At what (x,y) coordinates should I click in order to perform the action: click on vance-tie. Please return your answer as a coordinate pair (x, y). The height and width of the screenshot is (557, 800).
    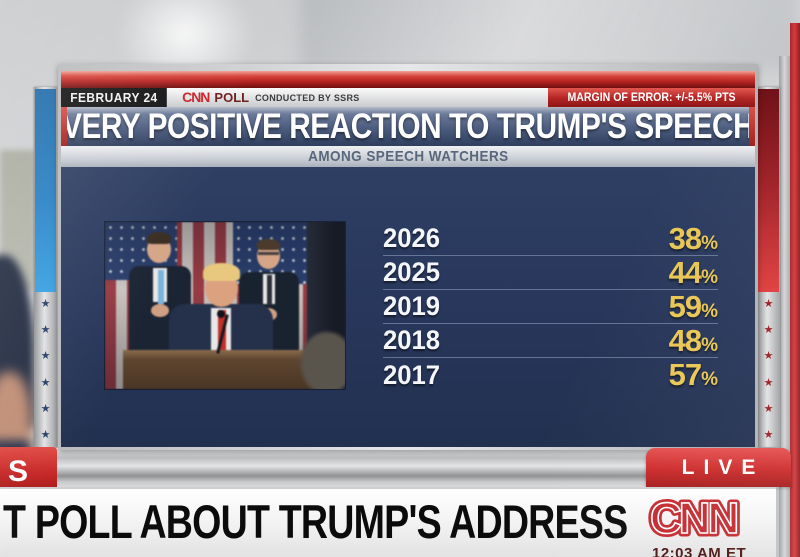
    Looking at the image, I should click on (161, 287).